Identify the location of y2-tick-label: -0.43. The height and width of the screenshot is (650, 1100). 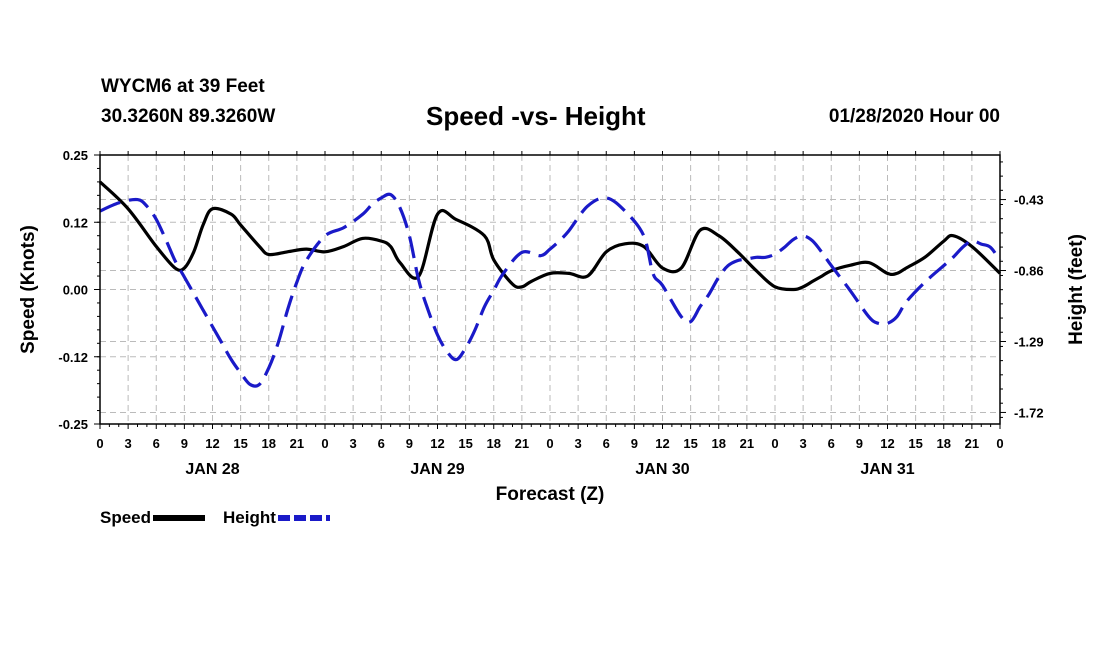
(1029, 200).